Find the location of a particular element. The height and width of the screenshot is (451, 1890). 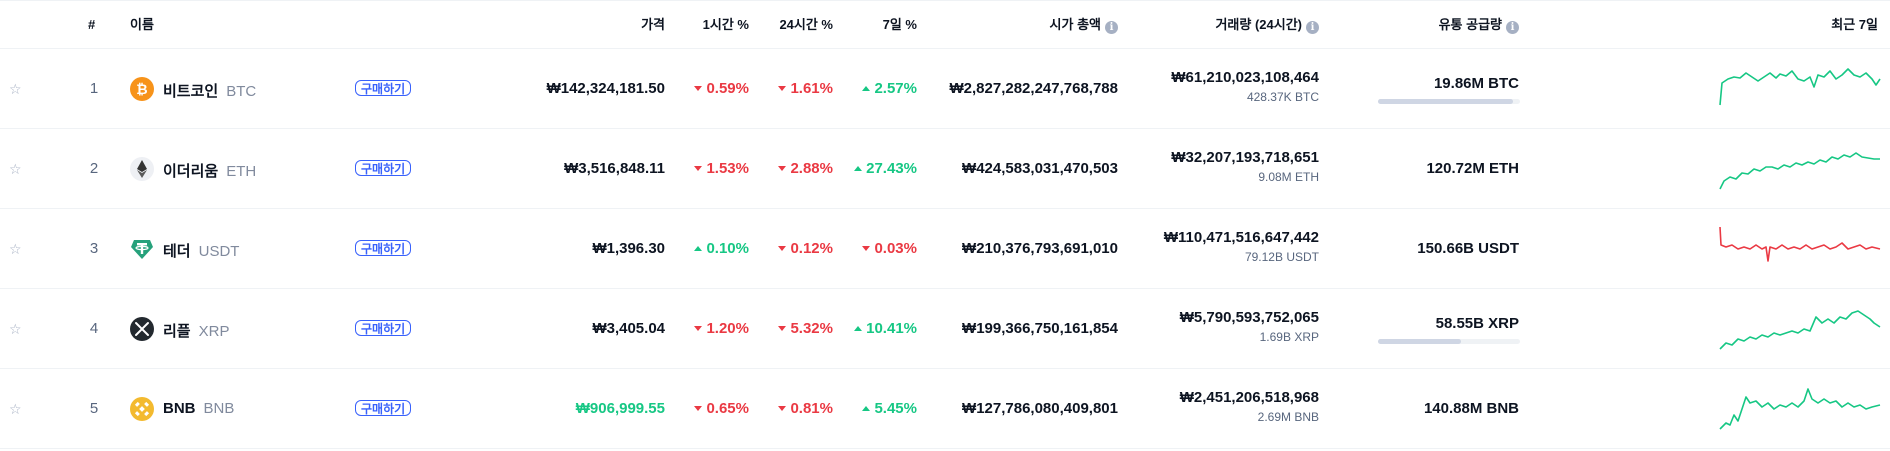

coin-name-link: 테더 USDT is located at coordinates (201, 250).